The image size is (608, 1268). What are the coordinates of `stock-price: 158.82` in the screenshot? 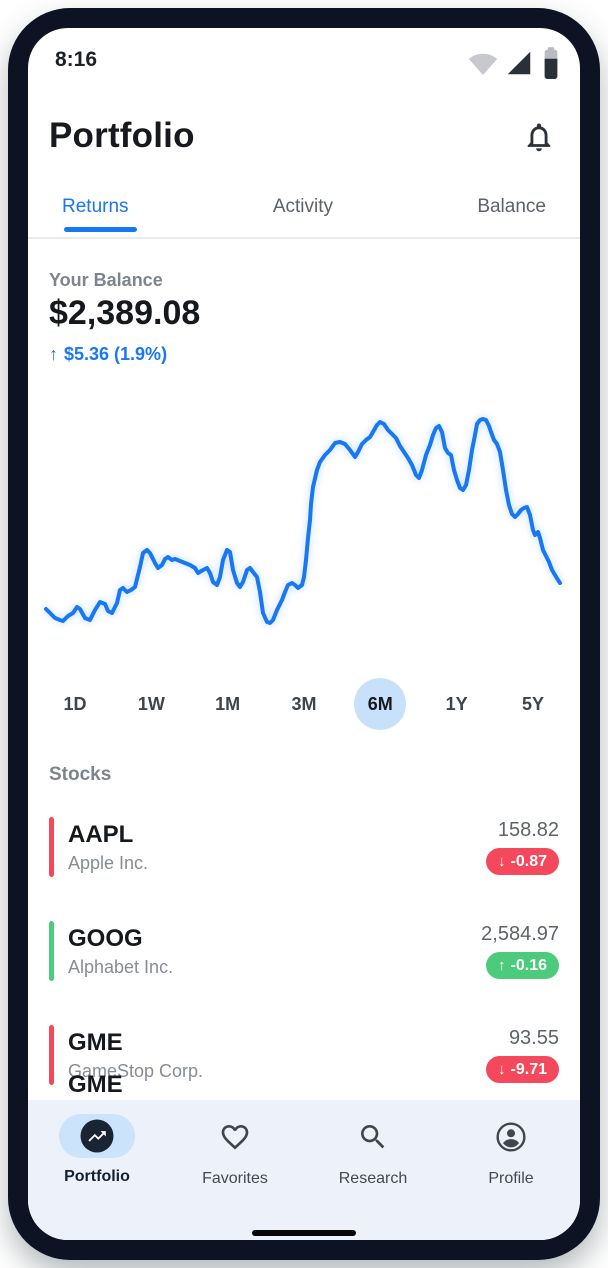 It's located at (528, 830).